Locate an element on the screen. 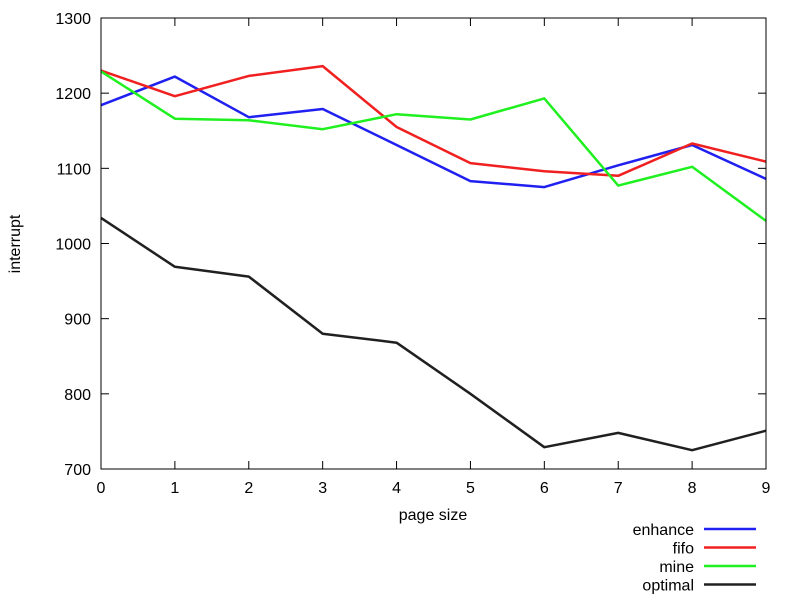  y-tick-label: 900 is located at coordinates (77, 320).